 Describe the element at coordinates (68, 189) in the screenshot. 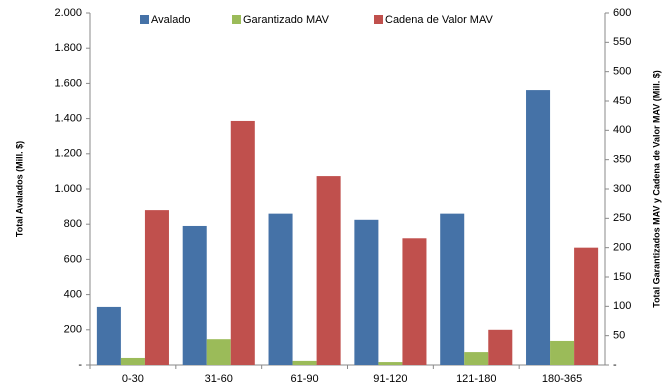

I see `yticks-label: 1.000` at that location.